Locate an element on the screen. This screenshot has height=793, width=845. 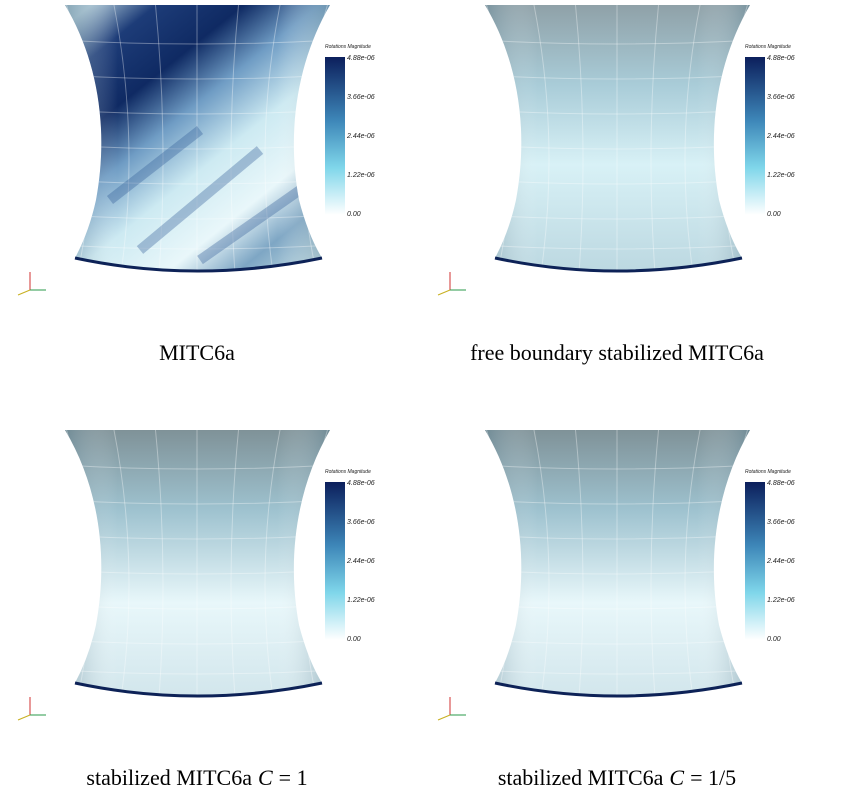
caption-text: MITC6a is located at coordinates (197, 352).